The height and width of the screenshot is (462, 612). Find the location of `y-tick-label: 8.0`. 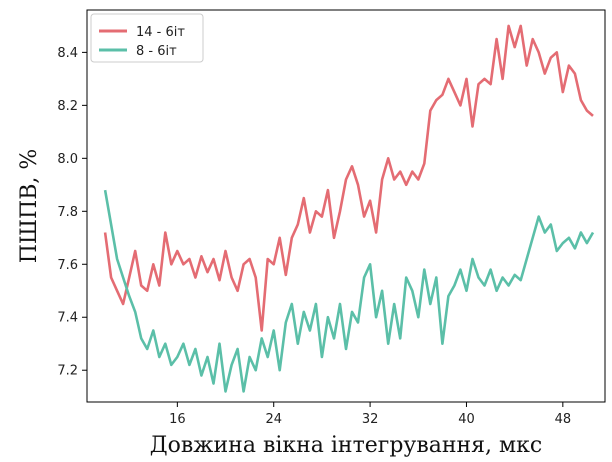

y-tick-label: 8.0 is located at coordinates (67, 159).